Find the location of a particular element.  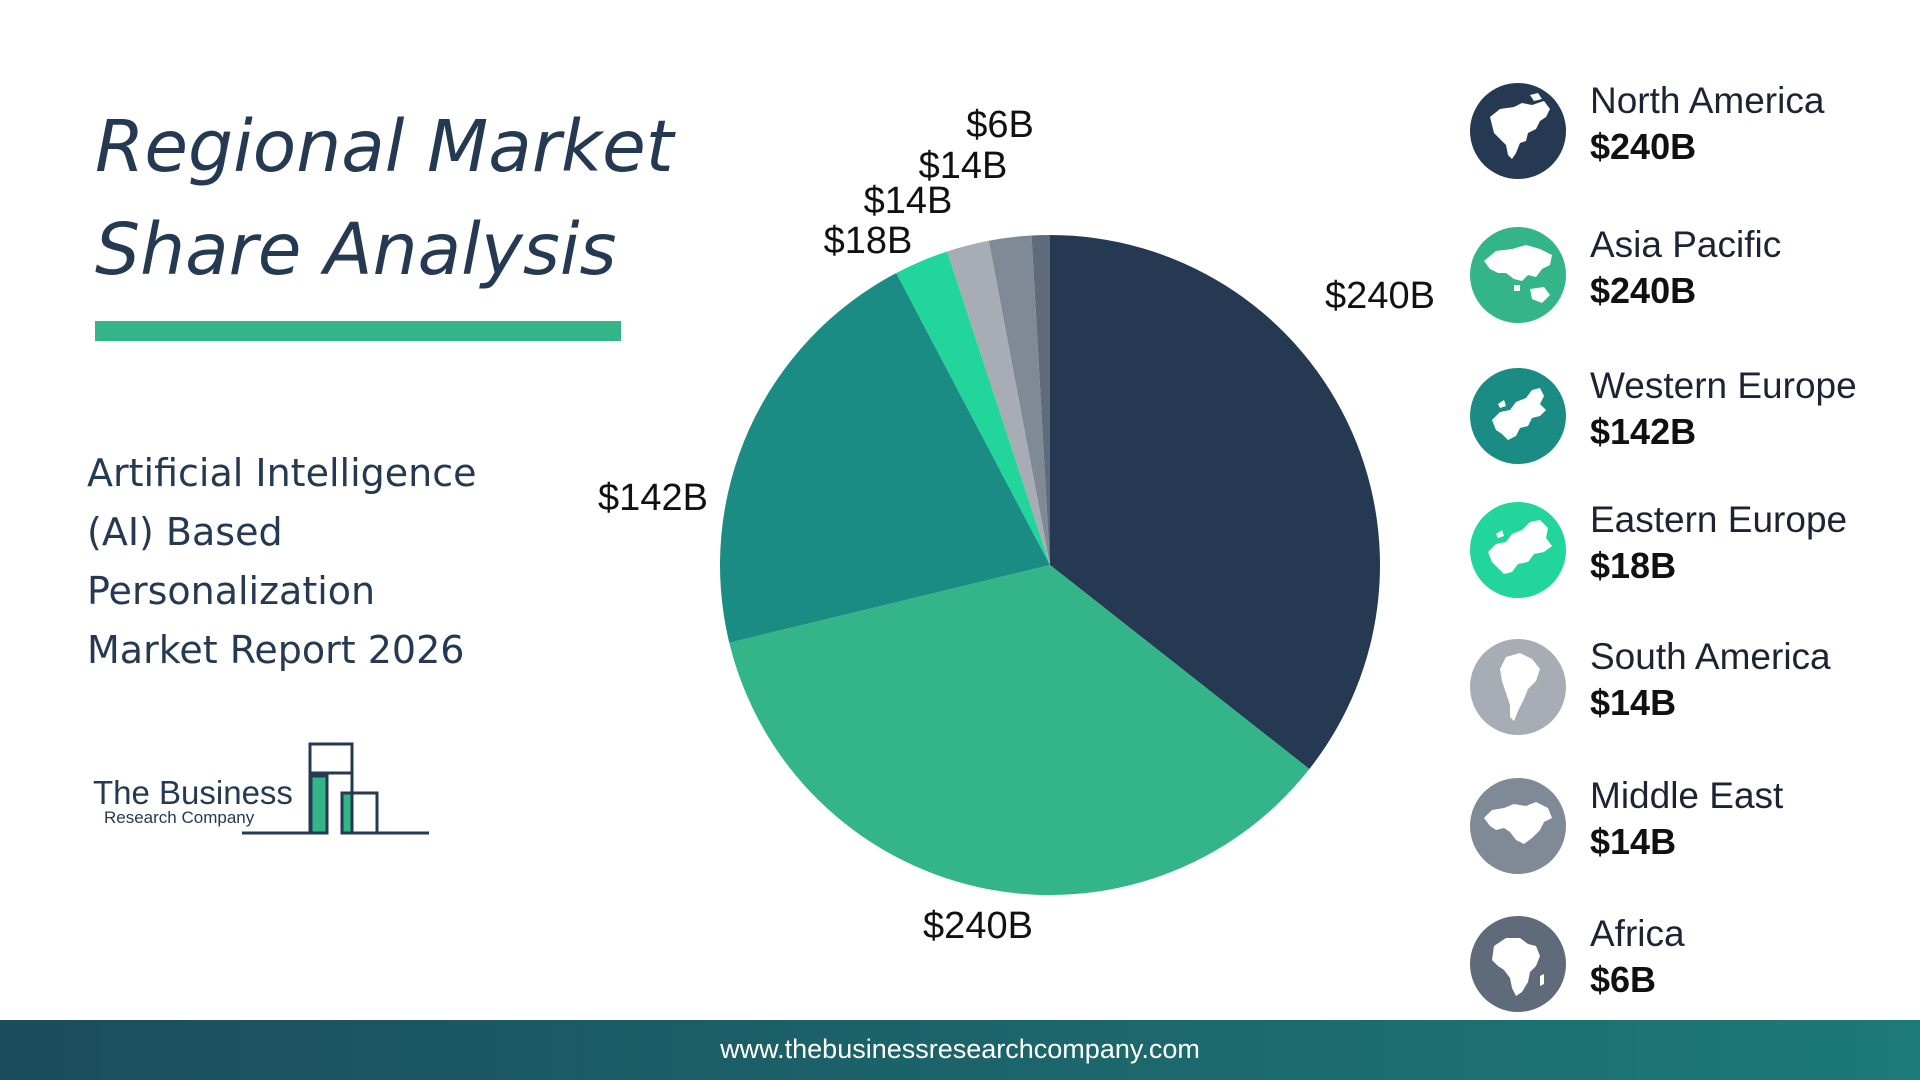

south-america-map-icon is located at coordinates (1518, 687).